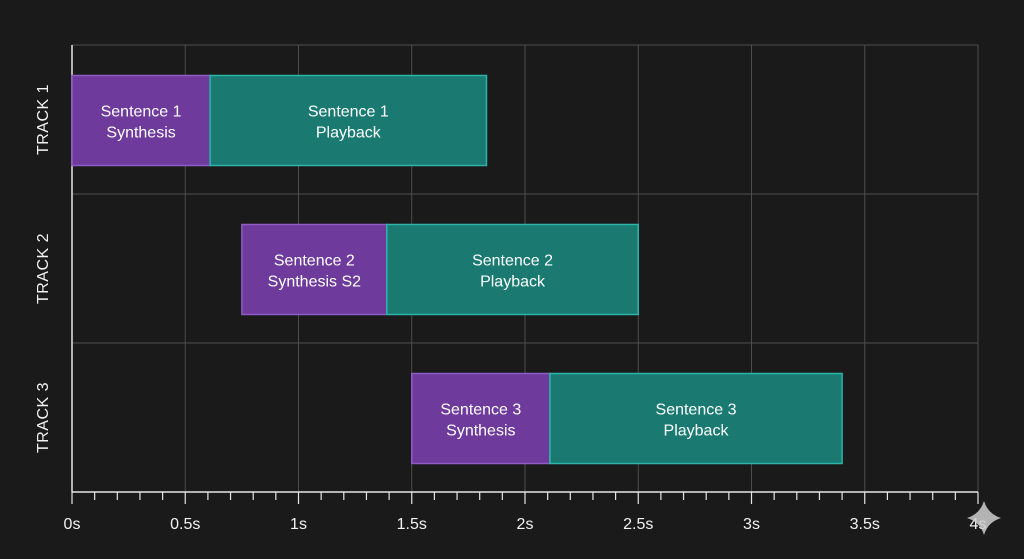 The width and height of the screenshot is (1024, 559). I want to click on x-tick-label: 1s, so click(298, 524).